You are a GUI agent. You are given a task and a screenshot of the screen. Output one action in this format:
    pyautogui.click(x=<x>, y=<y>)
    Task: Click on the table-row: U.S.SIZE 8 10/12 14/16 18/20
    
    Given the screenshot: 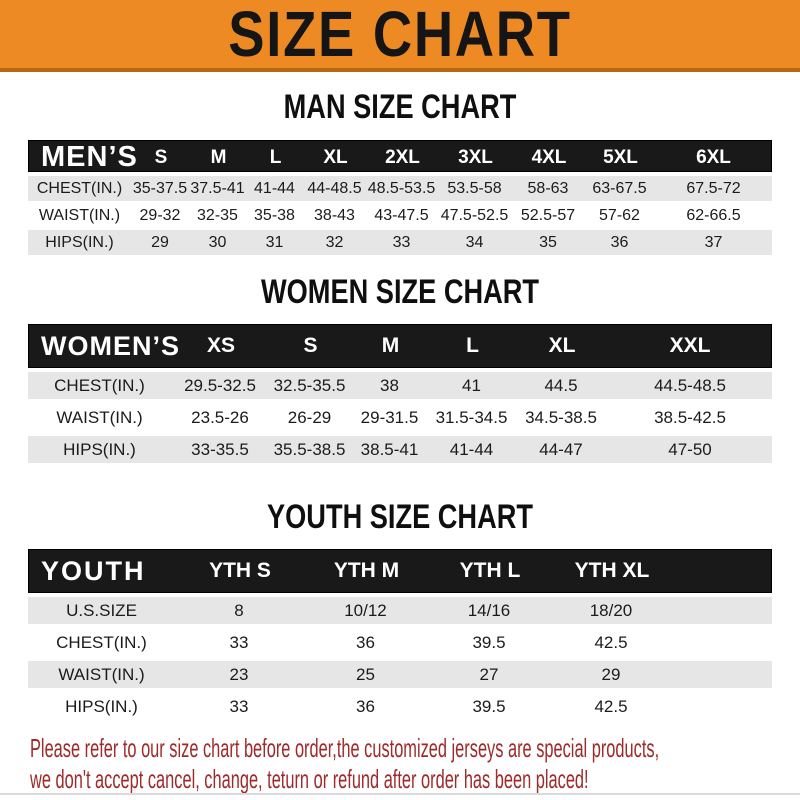 What is the action you would take?
    pyautogui.click(x=400, y=610)
    